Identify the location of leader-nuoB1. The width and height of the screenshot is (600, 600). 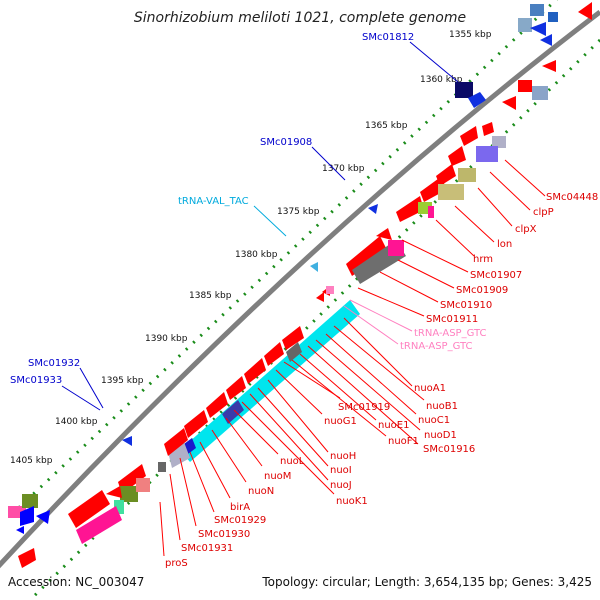
(379, 363).